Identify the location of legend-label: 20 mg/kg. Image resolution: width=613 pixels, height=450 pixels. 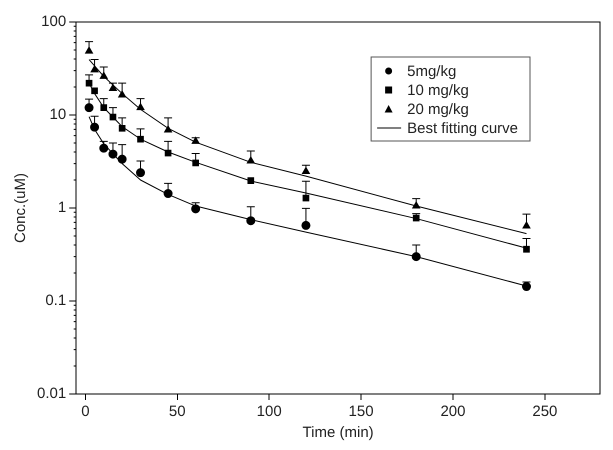
(438, 109).